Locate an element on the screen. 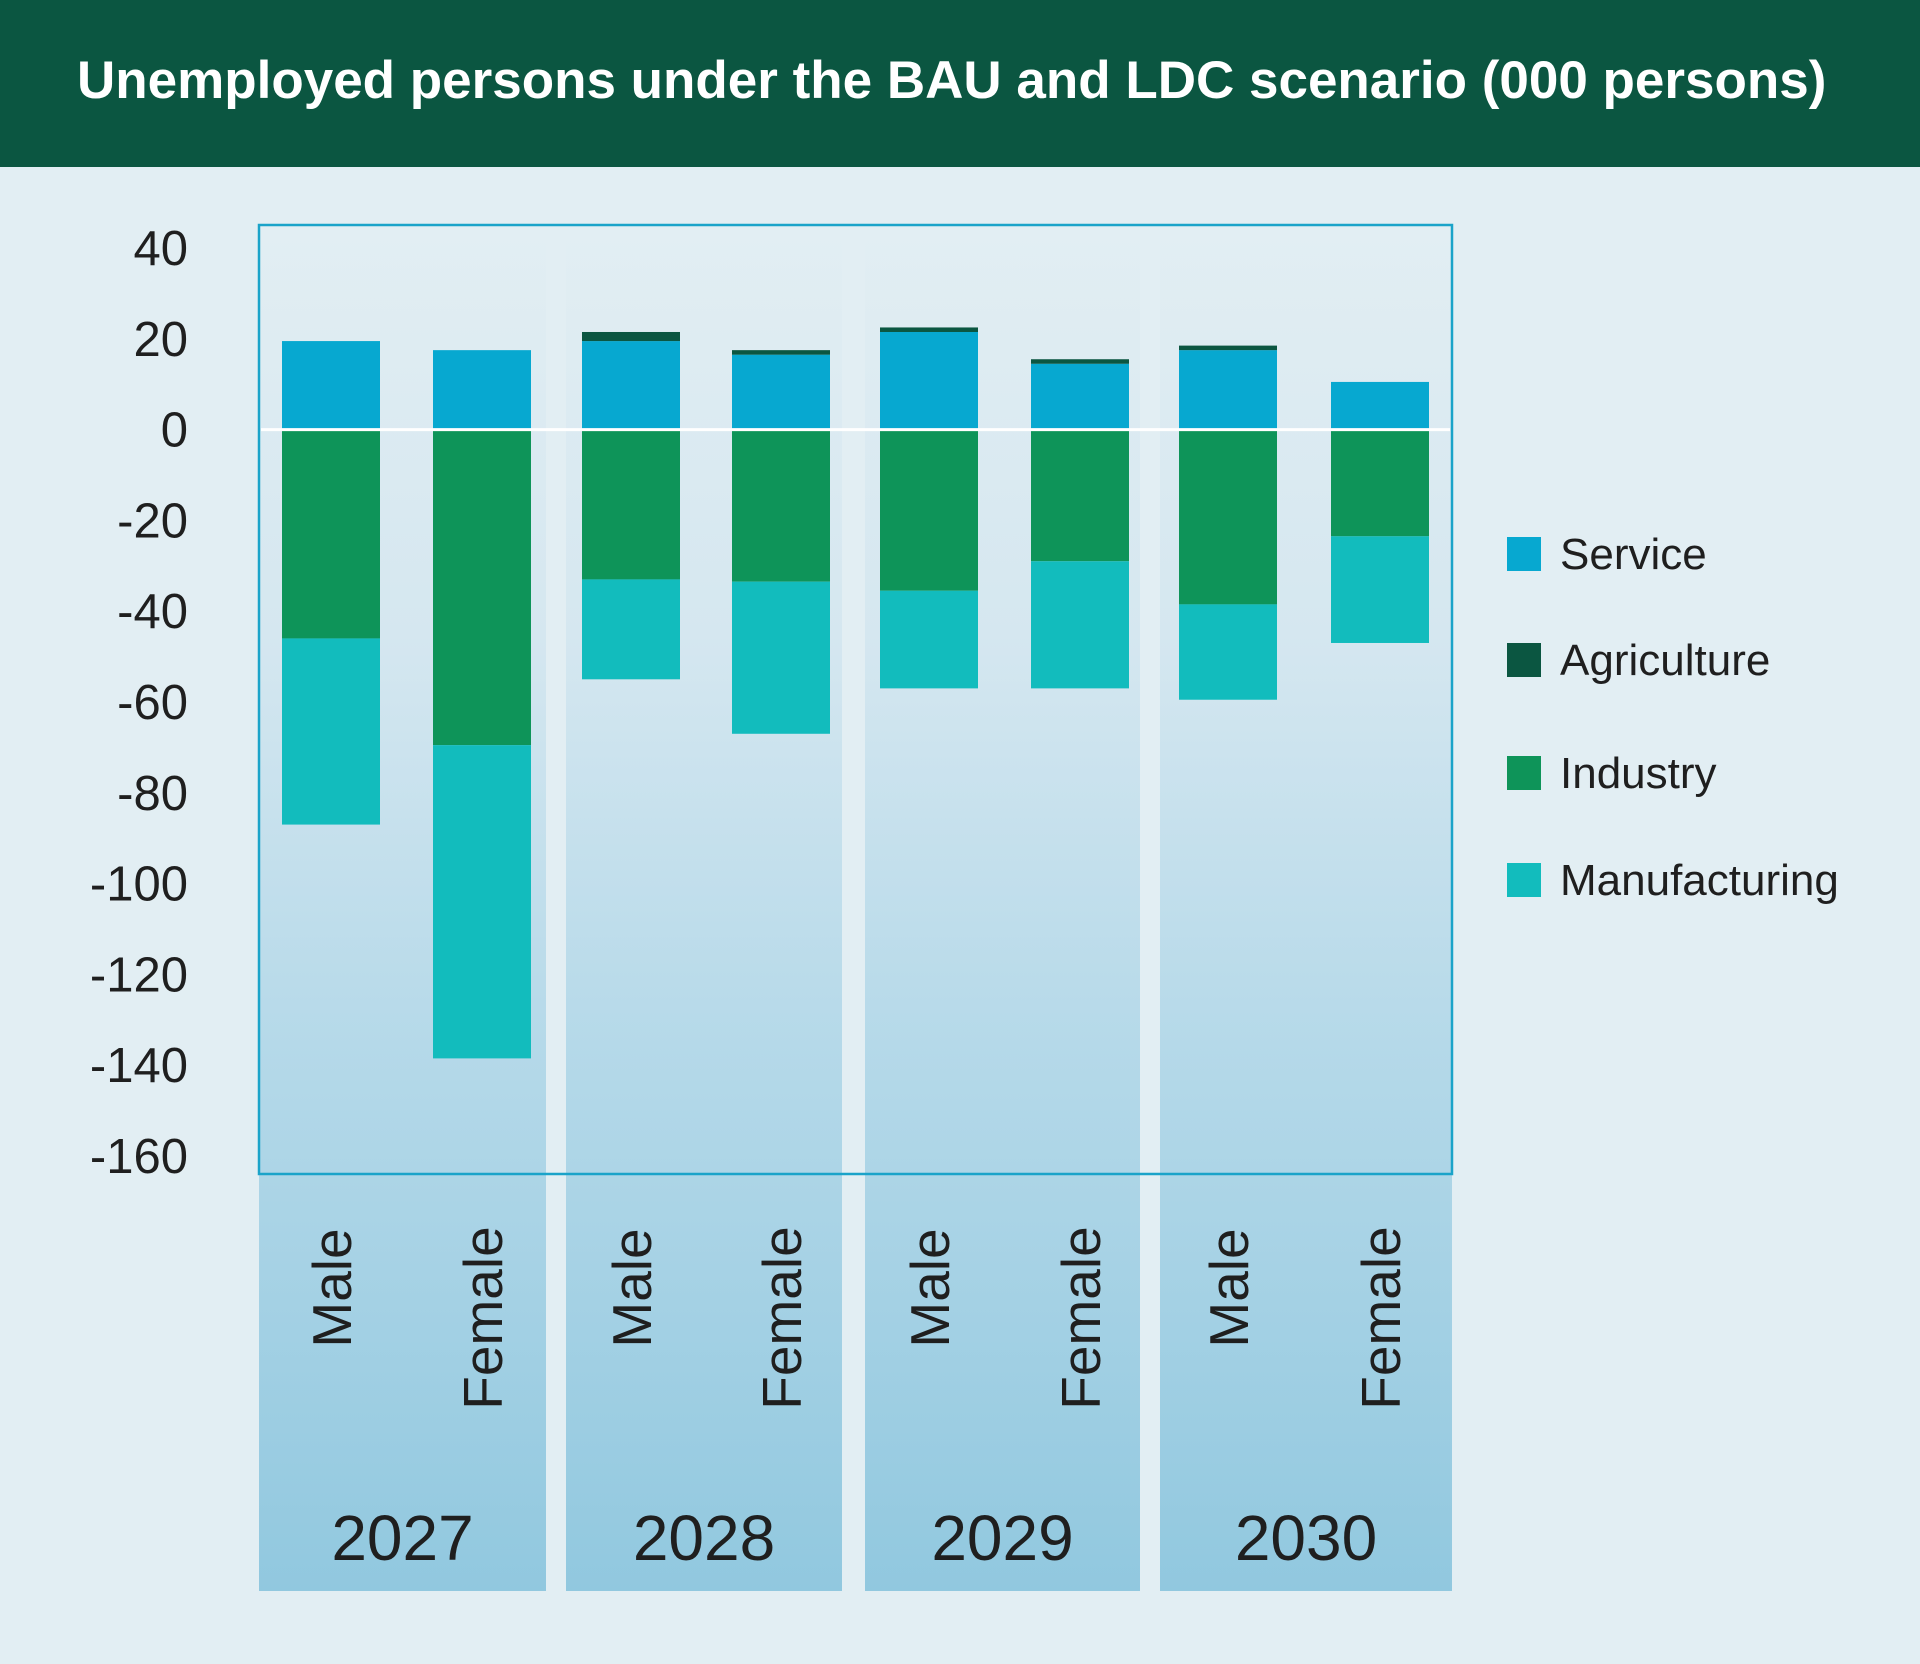 The height and width of the screenshot is (1664, 1920). category-label-2030-male: Male is located at coordinates (1229, 1287).